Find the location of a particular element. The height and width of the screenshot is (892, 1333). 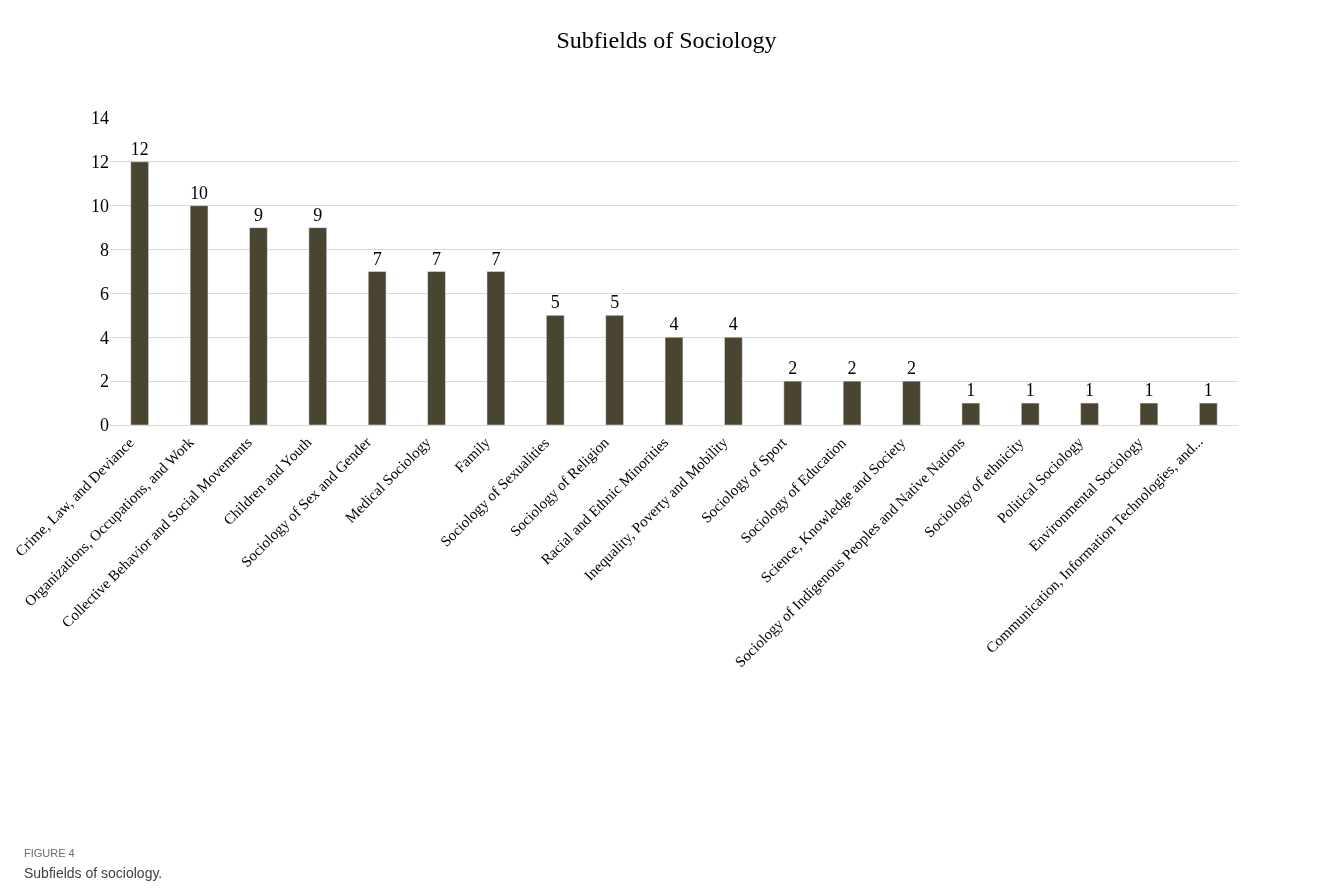

y-tick-label: 2 is located at coordinates (104, 381).